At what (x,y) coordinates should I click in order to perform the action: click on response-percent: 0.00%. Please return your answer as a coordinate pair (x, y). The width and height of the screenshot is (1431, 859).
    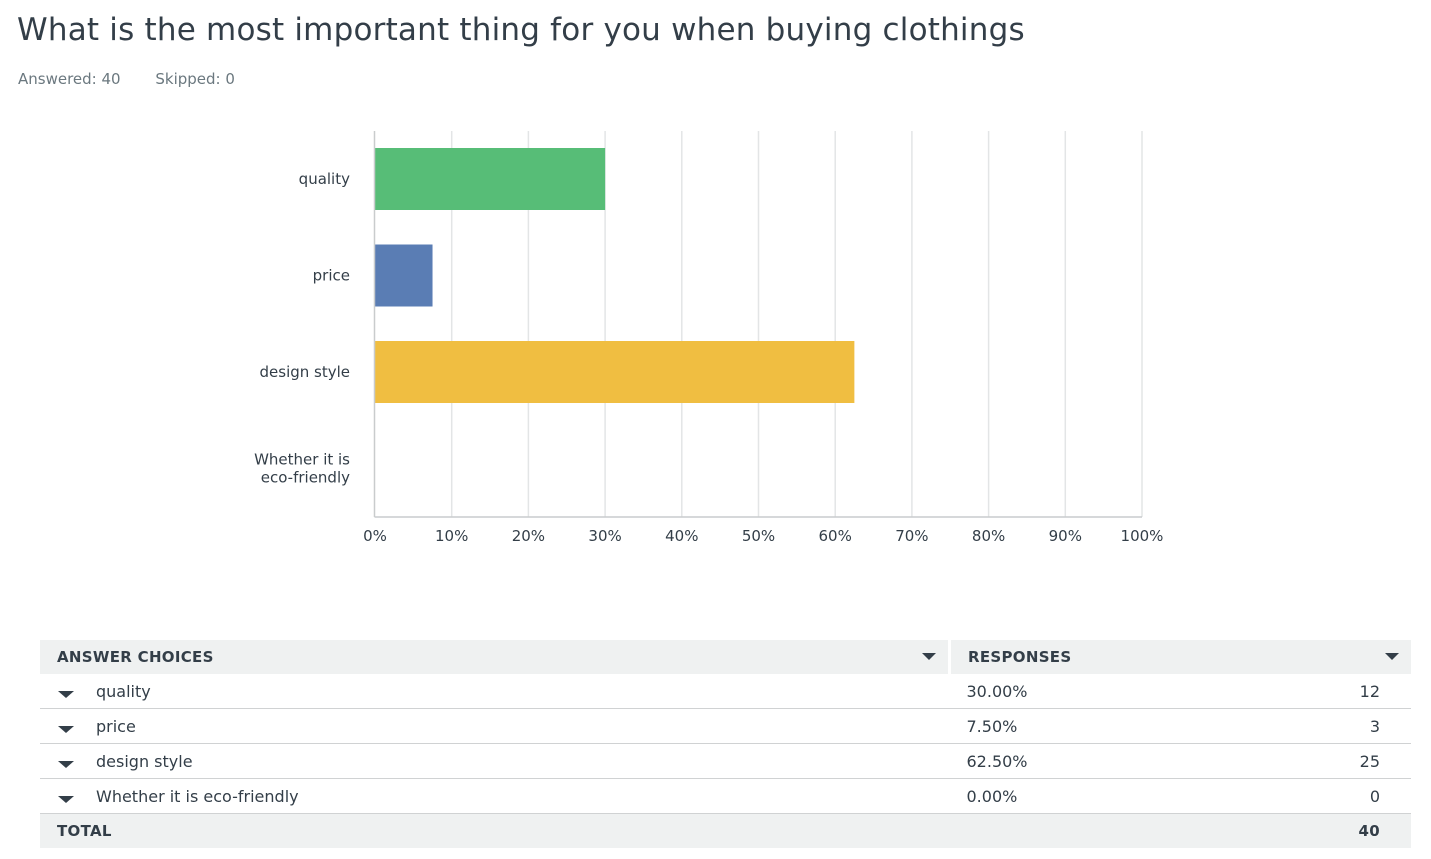
    Looking at the image, I should click on (1087, 796).